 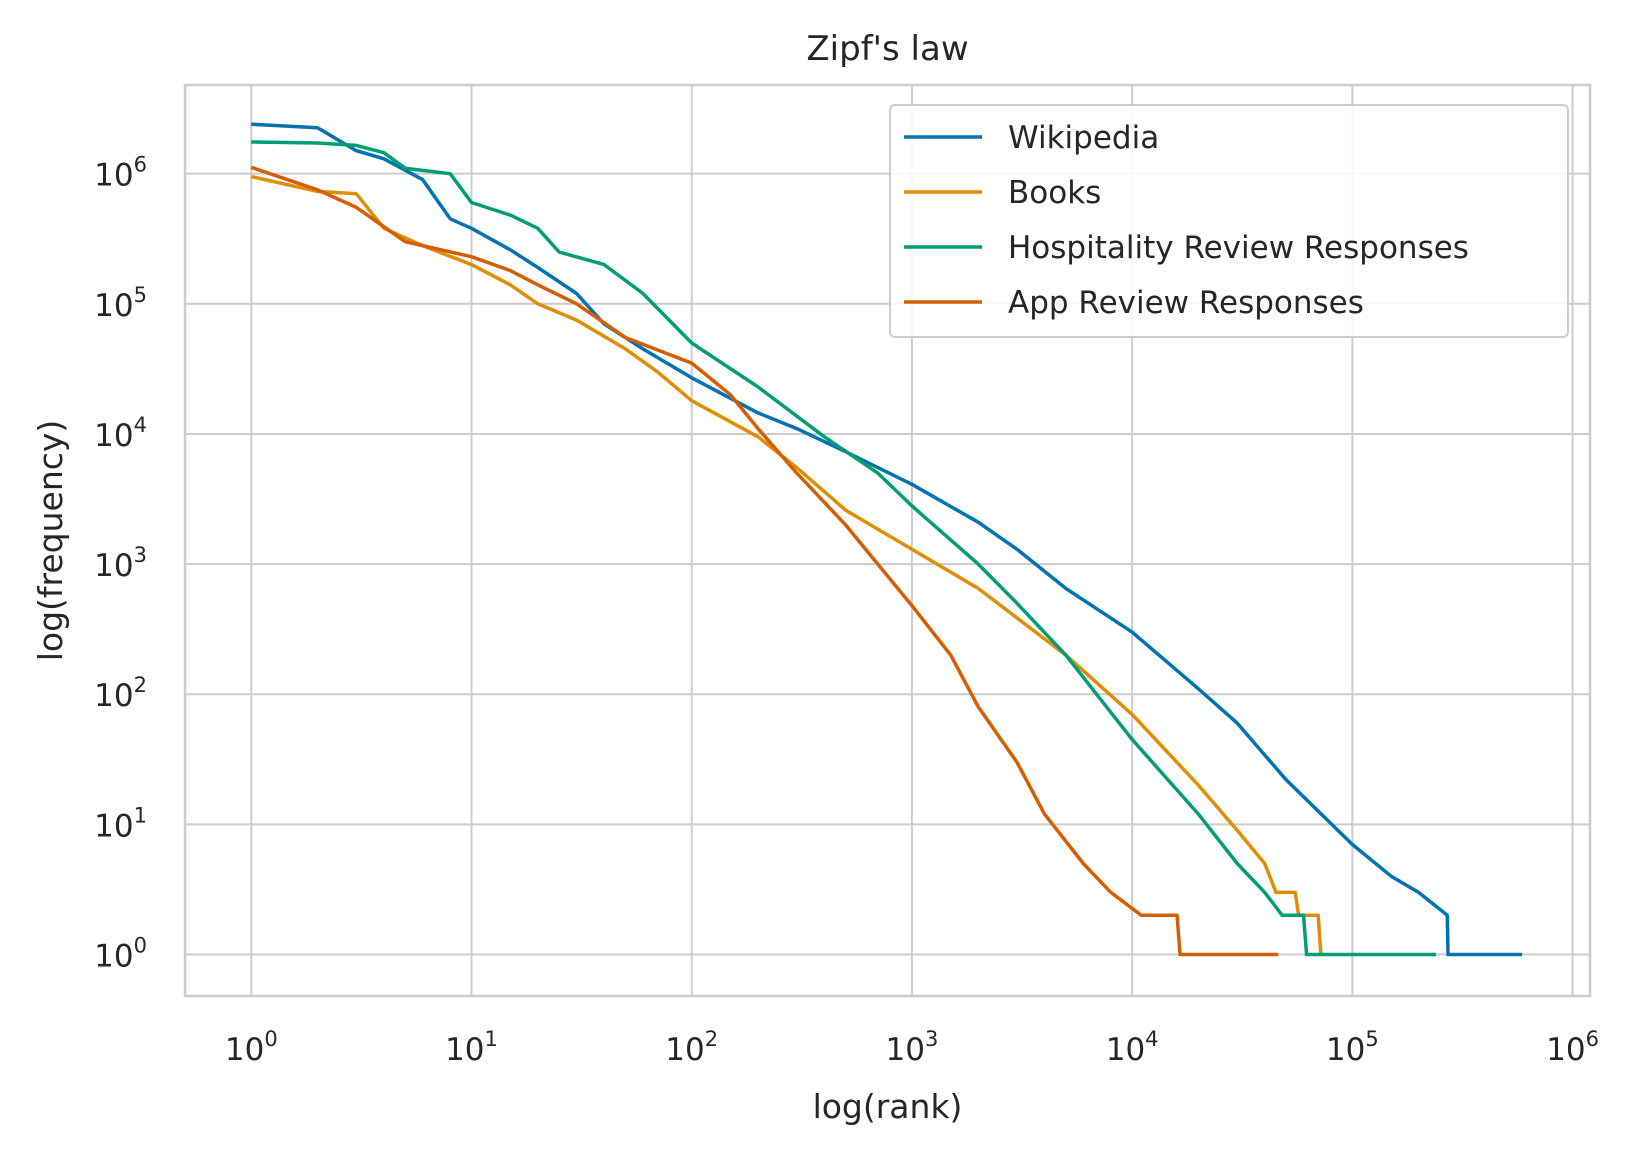 I want to click on y-tick-label: 10³, so click(x=120, y=563).